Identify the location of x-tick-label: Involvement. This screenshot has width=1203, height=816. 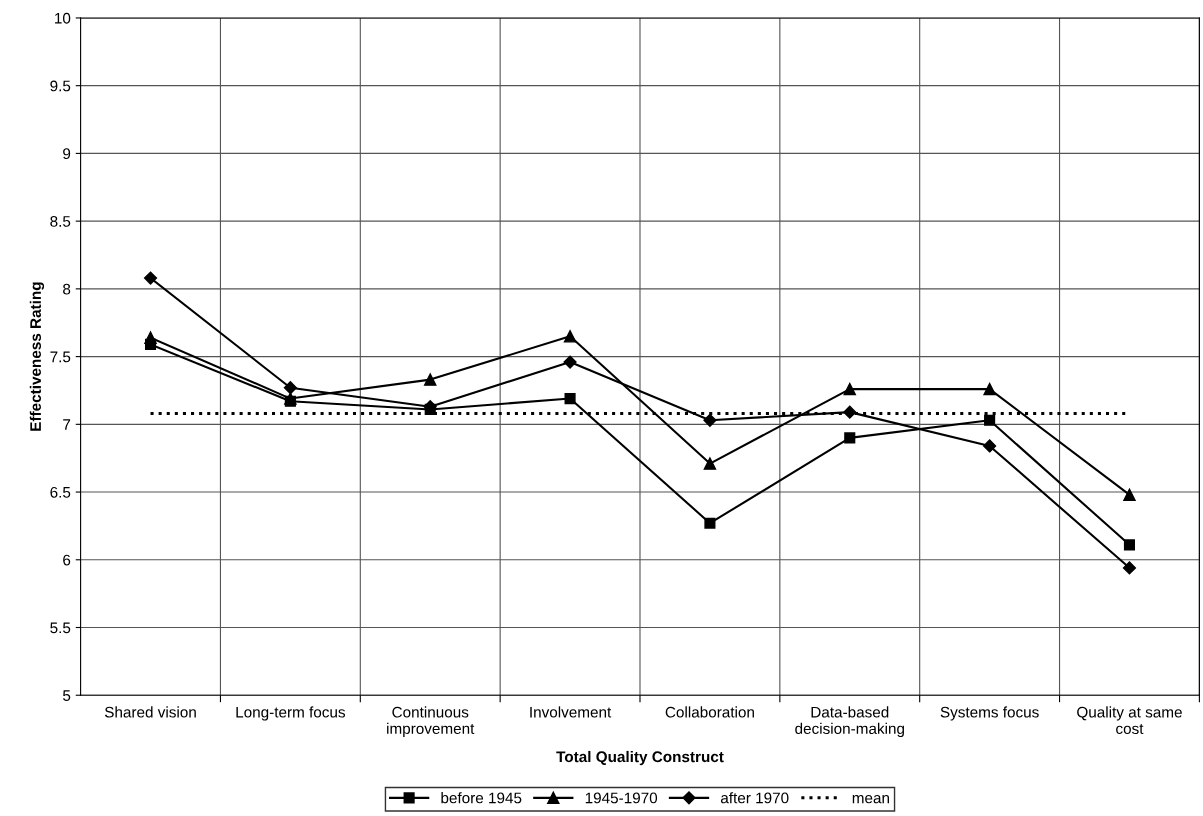
(571, 712).